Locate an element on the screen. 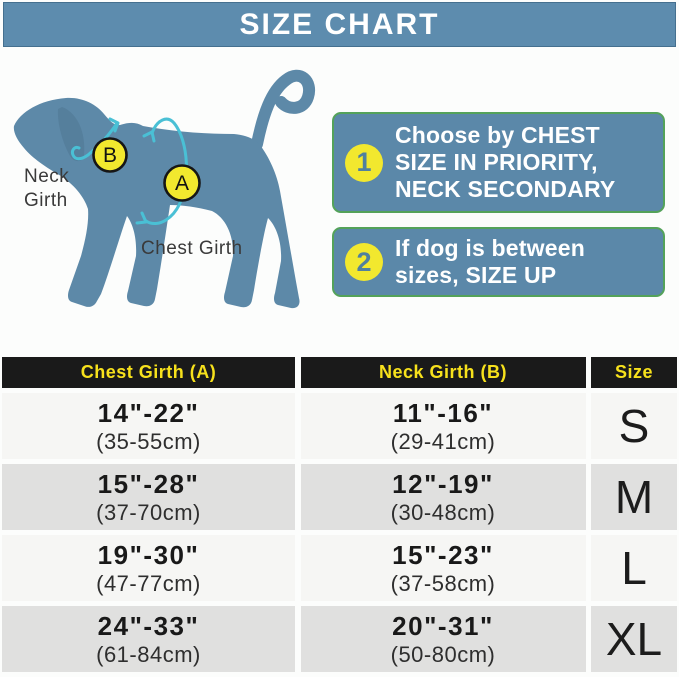 The image size is (679, 677). tip-size-up: 2 If dog is between sizes, SIZE UP is located at coordinates (498, 262).